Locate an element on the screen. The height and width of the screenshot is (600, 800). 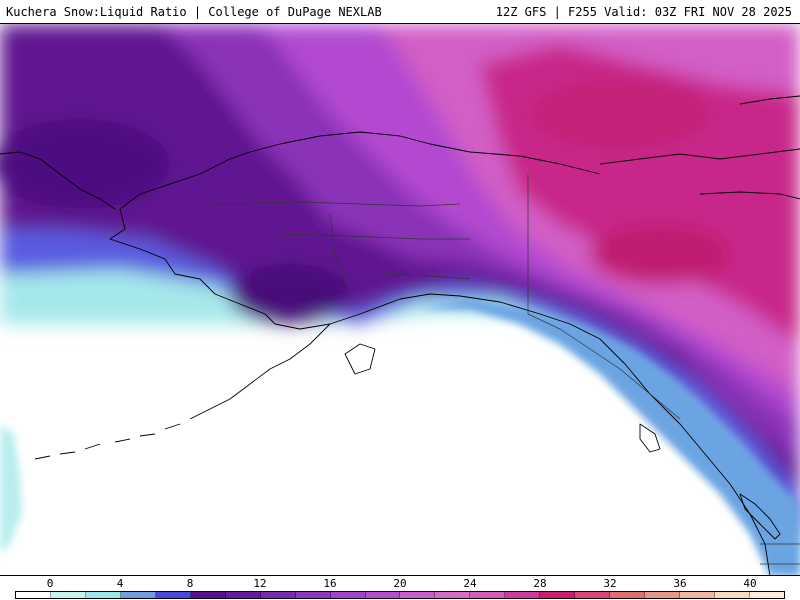
canada-islands is located at coordinates (699, 147).